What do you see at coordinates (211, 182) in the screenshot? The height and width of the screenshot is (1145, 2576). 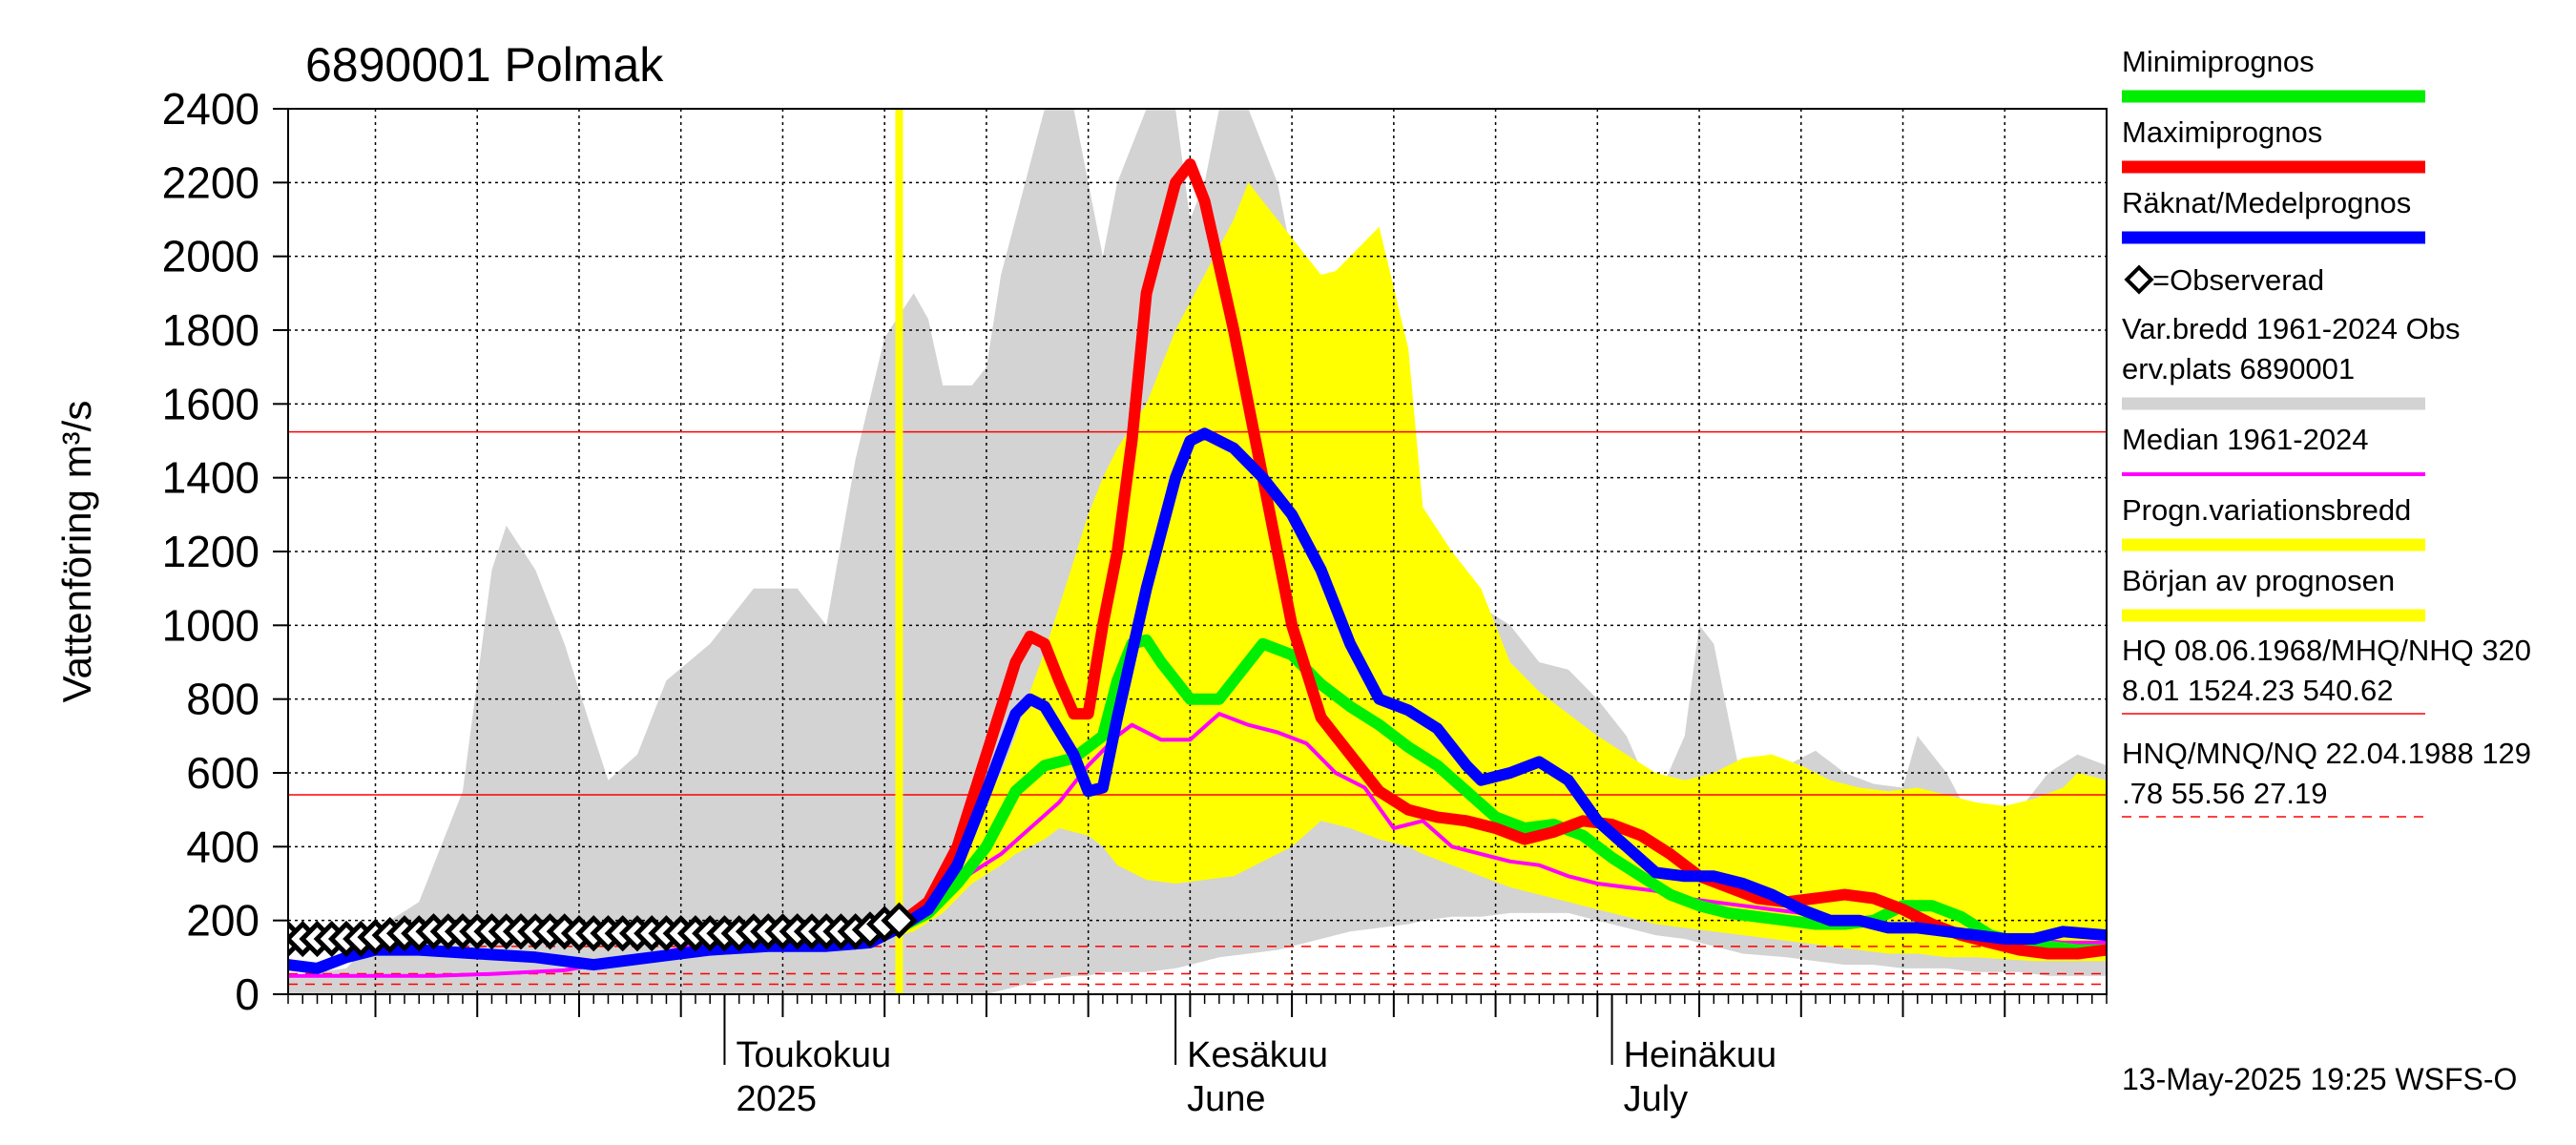 I see `y-tick-label: 2200` at bounding box center [211, 182].